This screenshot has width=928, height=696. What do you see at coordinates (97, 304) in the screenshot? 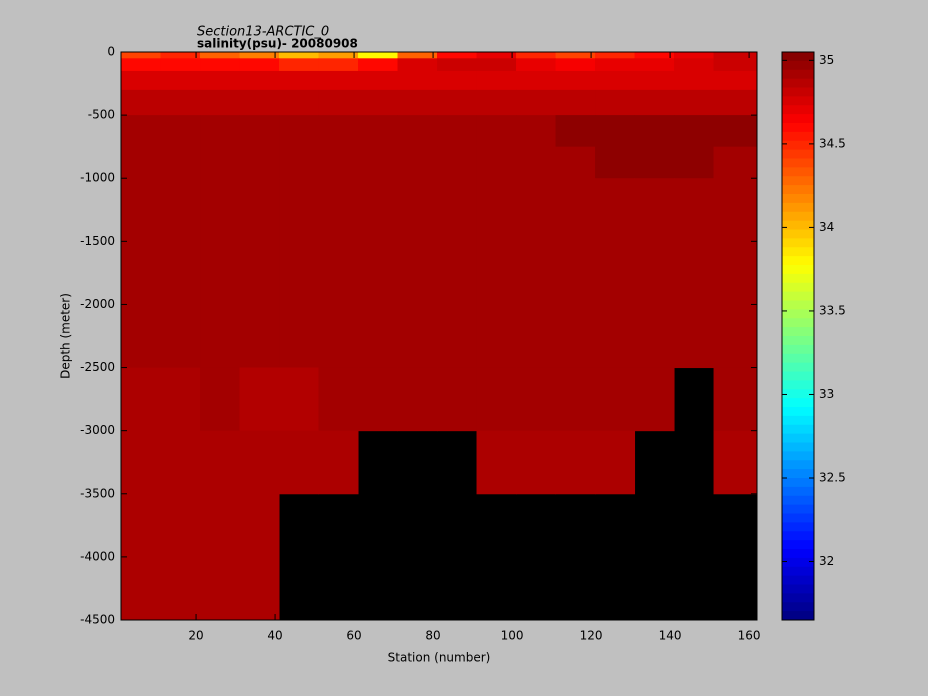
I see `y-tick-label: -2000` at bounding box center [97, 304].